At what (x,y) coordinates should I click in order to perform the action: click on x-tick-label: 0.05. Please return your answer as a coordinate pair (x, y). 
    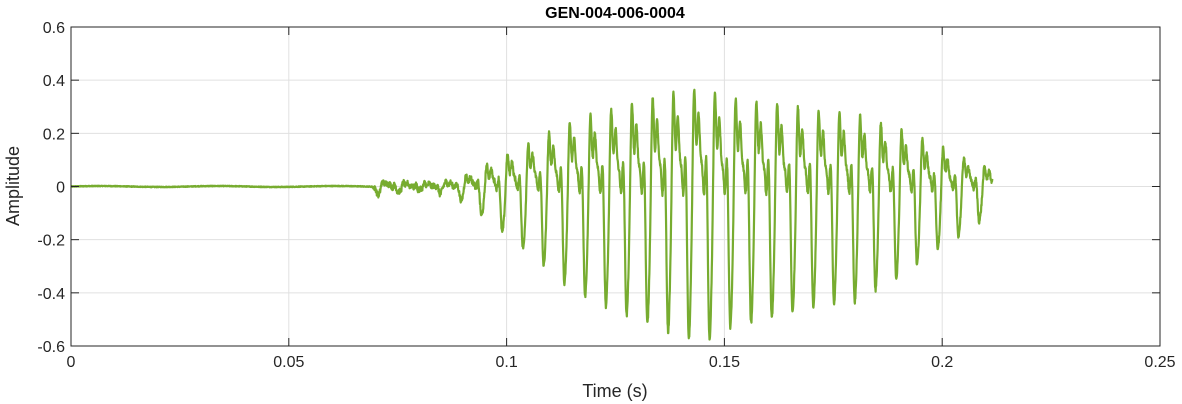
    Looking at the image, I should click on (288, 362).